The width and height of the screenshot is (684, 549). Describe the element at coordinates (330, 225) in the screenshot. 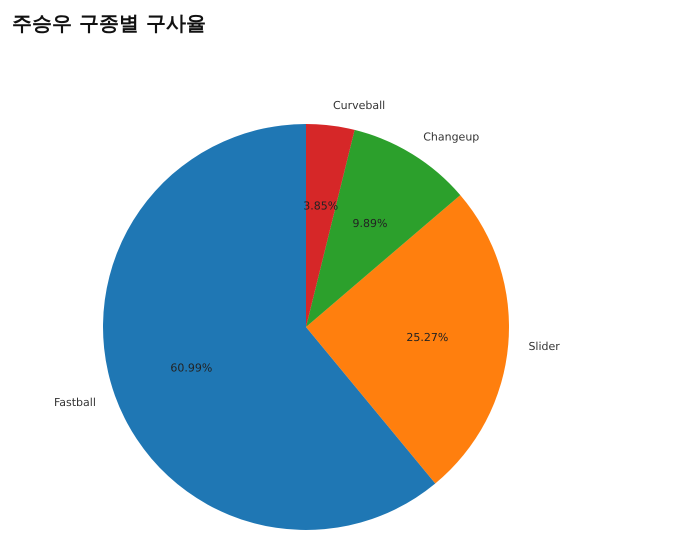

I see `pie-slice` at that location.